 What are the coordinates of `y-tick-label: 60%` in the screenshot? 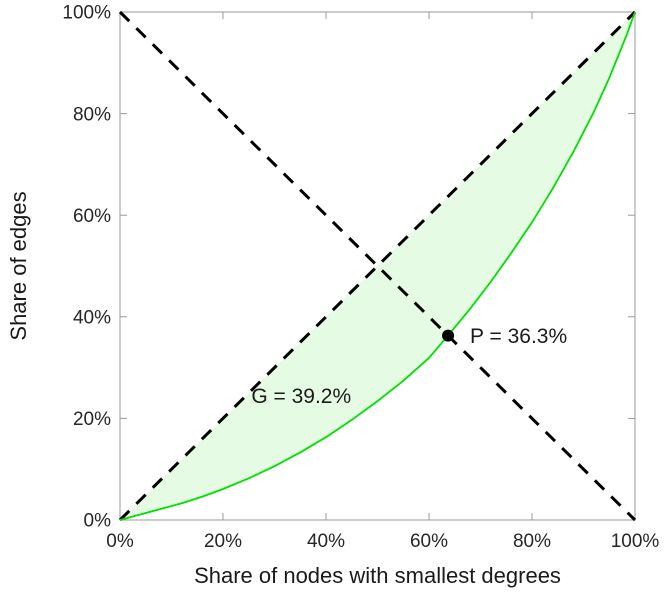 It's located at (92, 216).